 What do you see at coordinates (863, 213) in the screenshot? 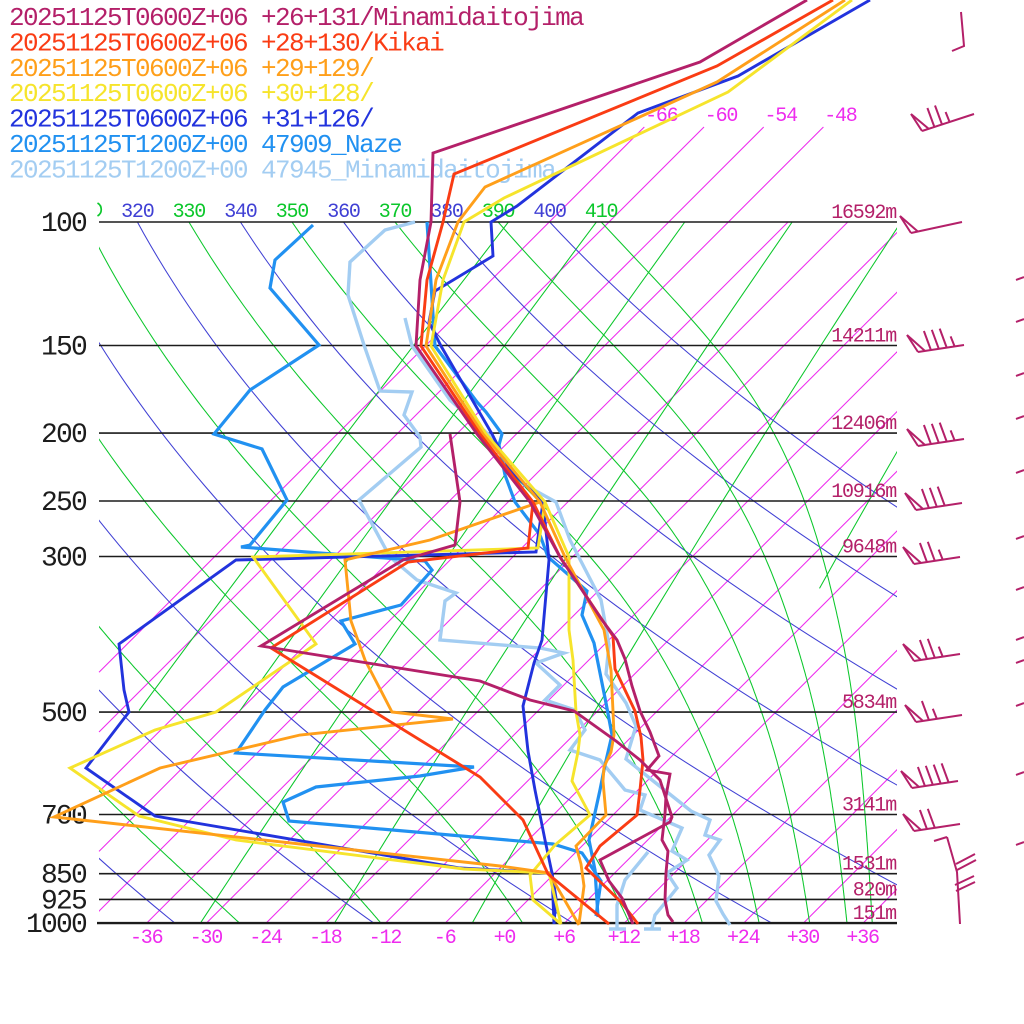
I see `svg-text: 16592m` at bounding box center [863, 213].